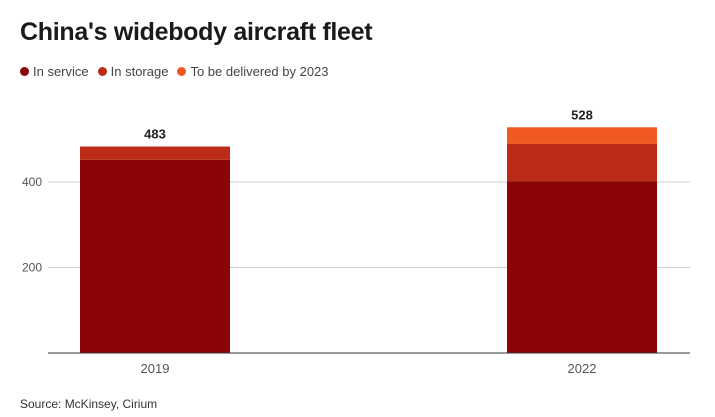  Describe the element at coordinates (32, 182) in the screenshot. I see `y-tick-label-400: 400` at that location.